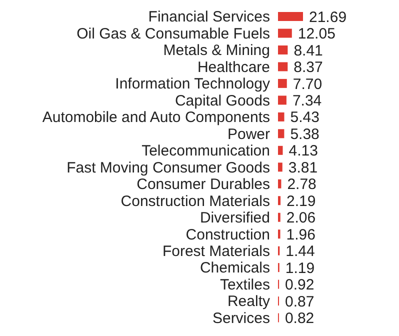 The image size is (399, 336). I want to click on data-label: 1.19, so click(300, 268).